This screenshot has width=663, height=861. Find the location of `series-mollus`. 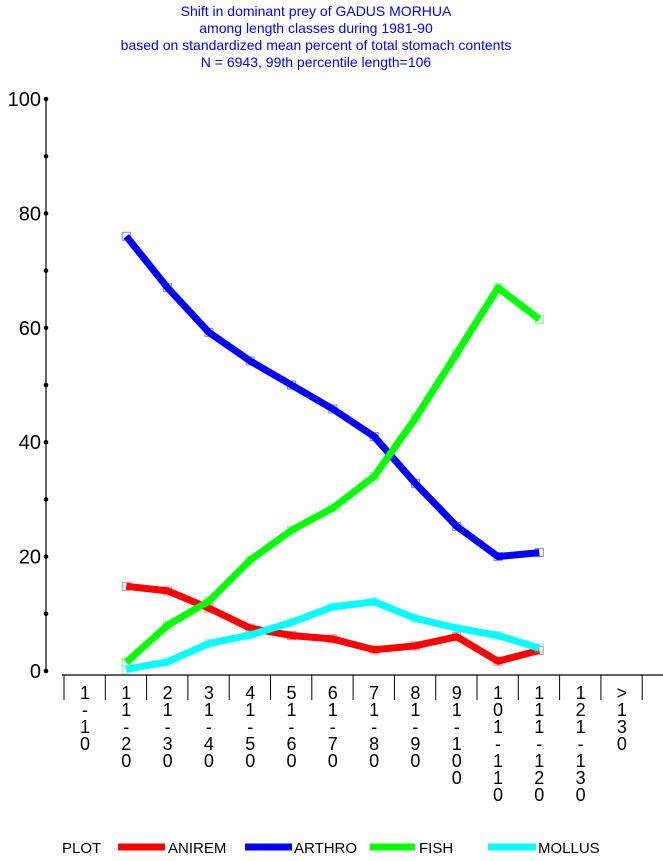

series-mollus is located at coordinates (332, 635).